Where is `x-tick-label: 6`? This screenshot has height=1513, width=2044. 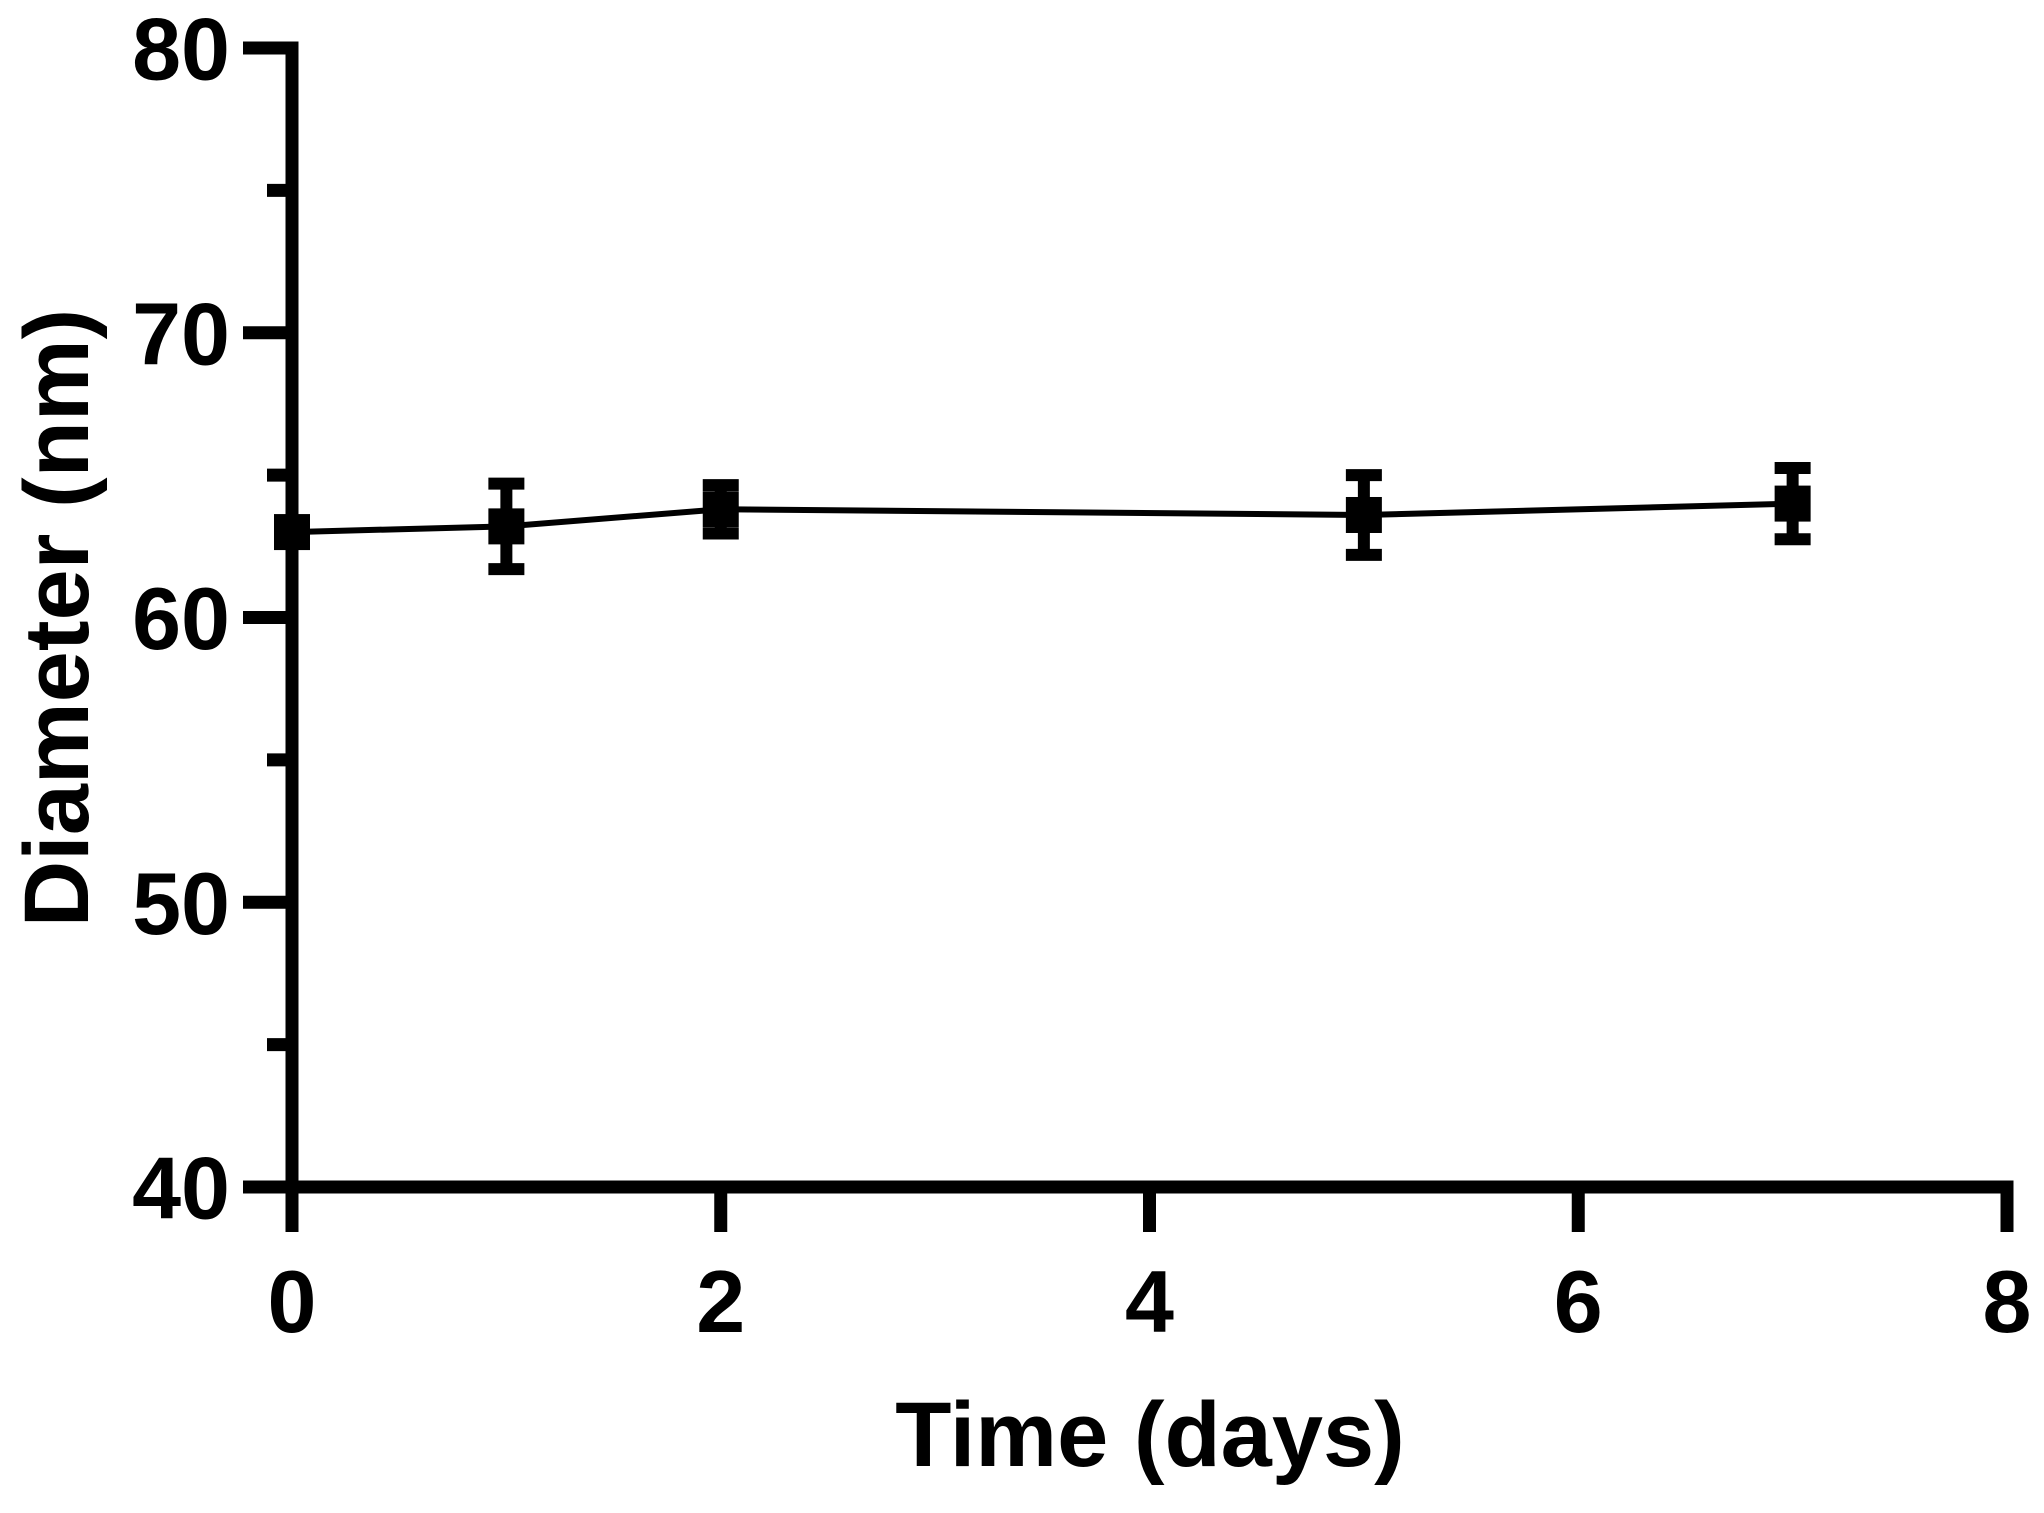
x-tick-label: 6 is located at coordinates (1578, 1301).